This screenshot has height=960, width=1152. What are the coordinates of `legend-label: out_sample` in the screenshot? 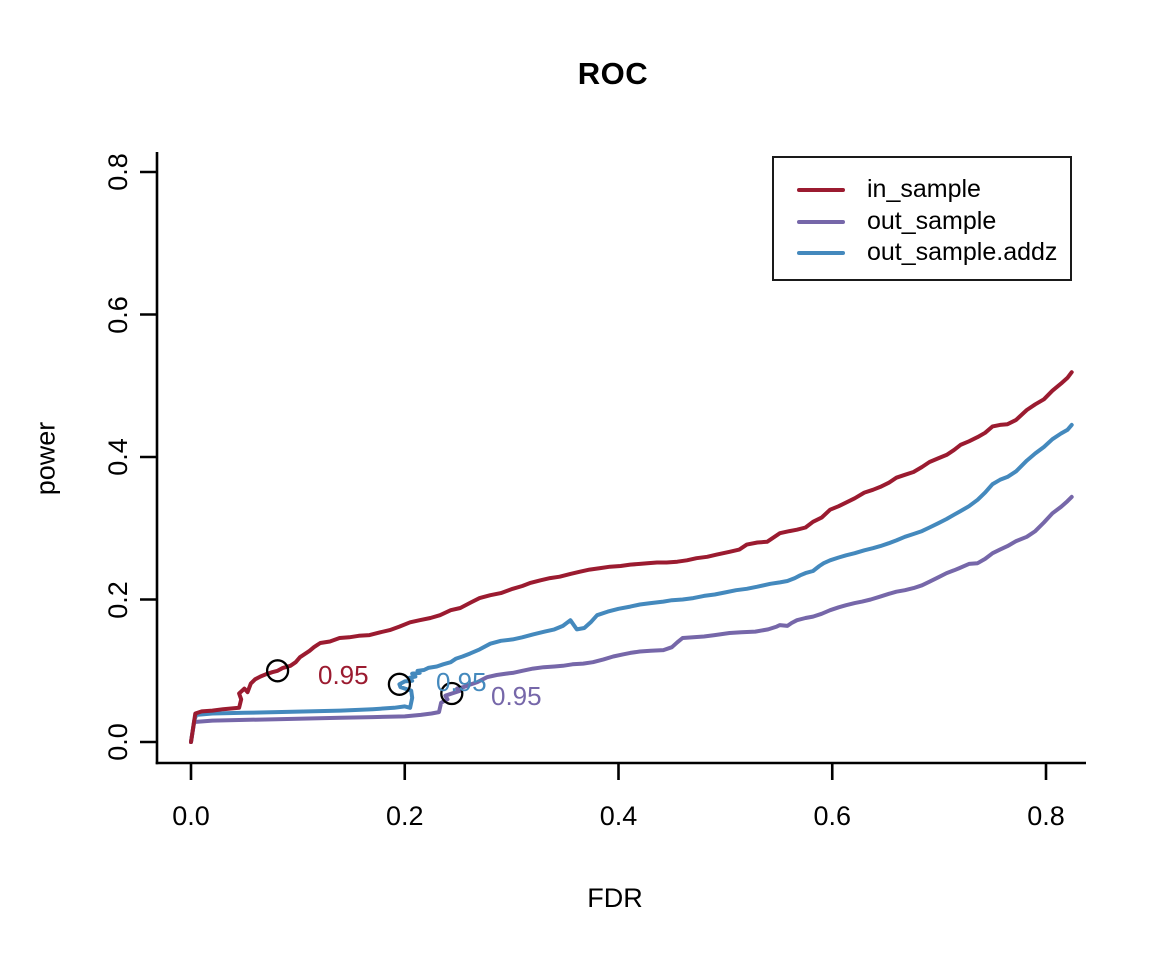 It's located at (932, 221).